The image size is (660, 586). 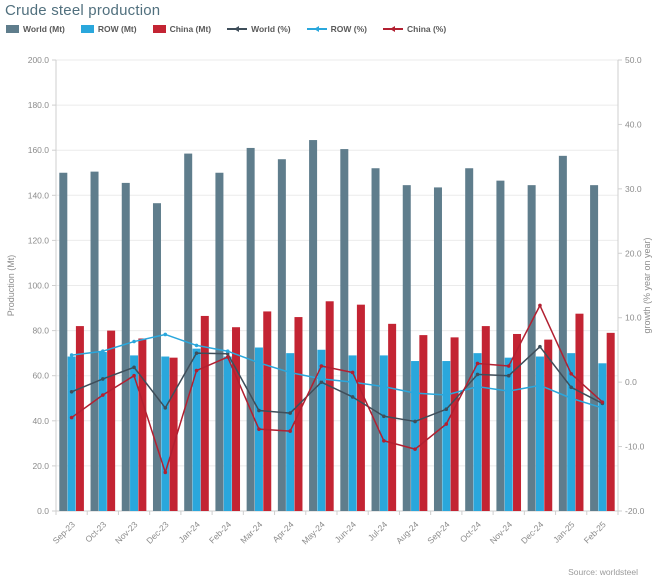 I want to click on svg-text: 140.0, so click(x=39, y=195).